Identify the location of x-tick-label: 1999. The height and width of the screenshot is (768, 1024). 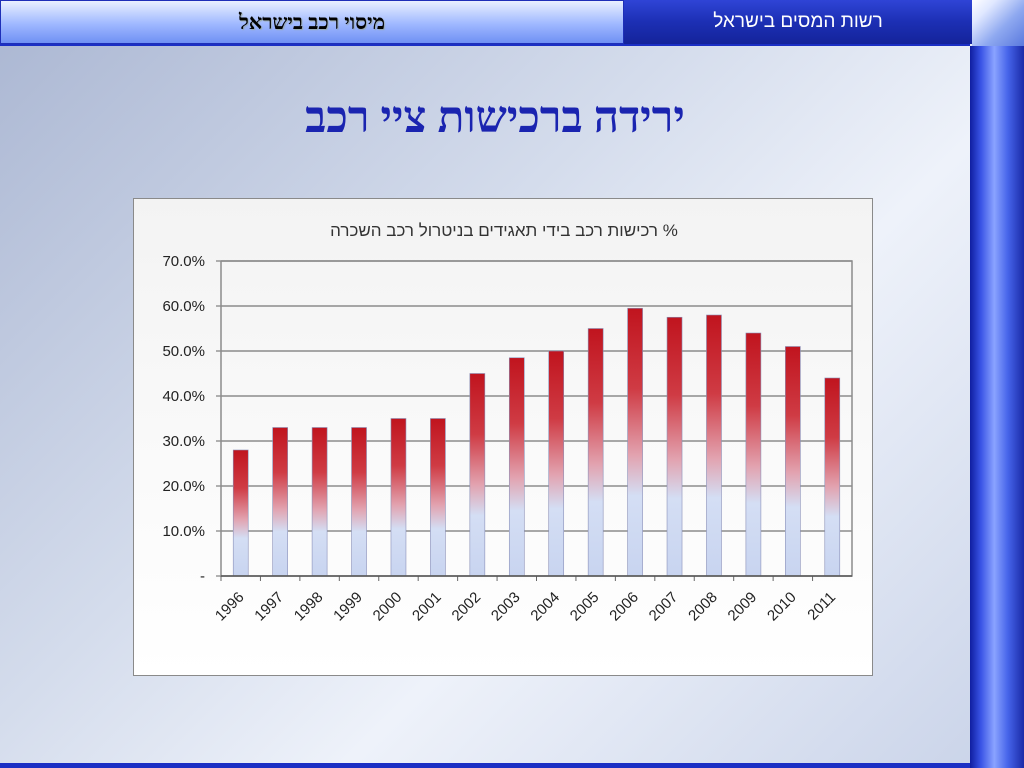
(348, 607).